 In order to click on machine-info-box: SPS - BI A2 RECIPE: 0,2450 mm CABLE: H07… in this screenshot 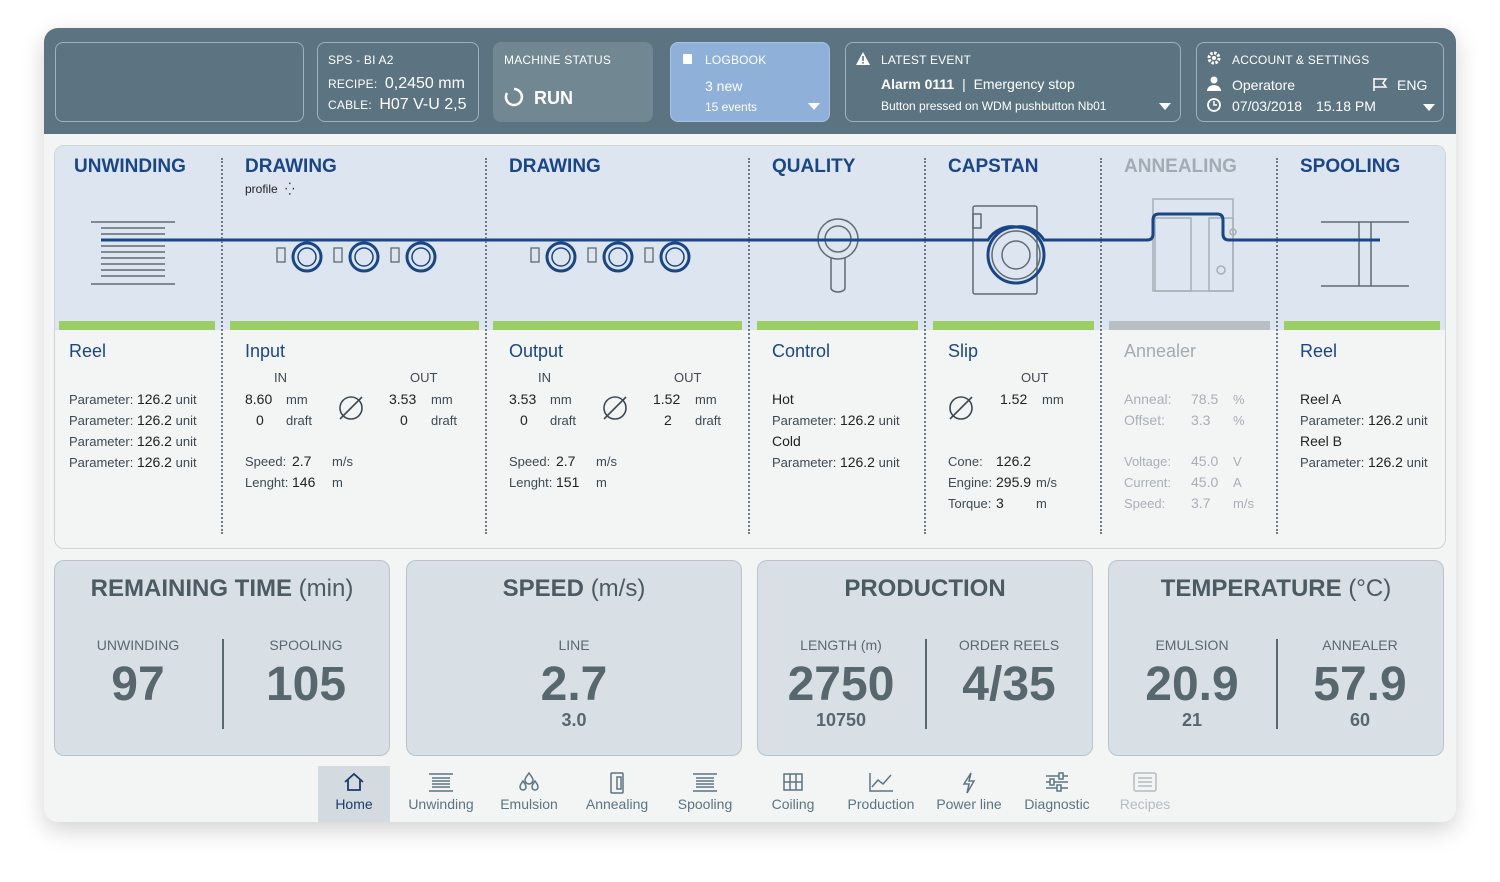, I will do `click(398, 82)`.